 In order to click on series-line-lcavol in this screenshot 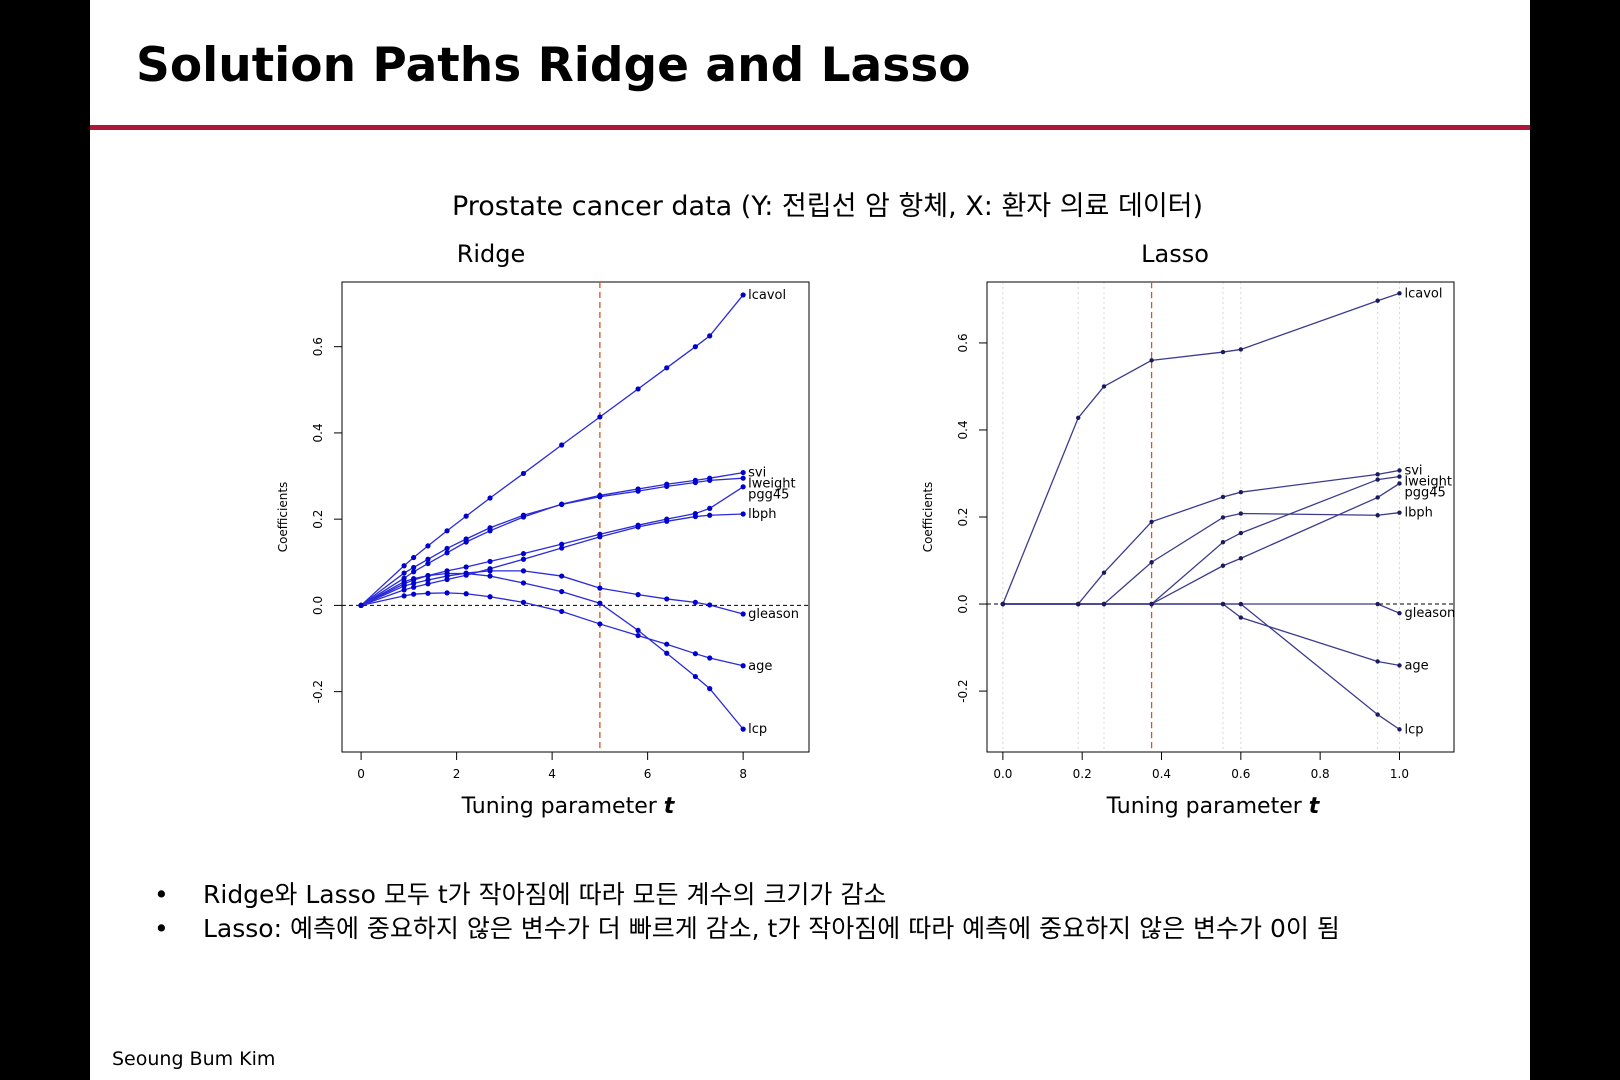, I will do `click(552, 450)`.